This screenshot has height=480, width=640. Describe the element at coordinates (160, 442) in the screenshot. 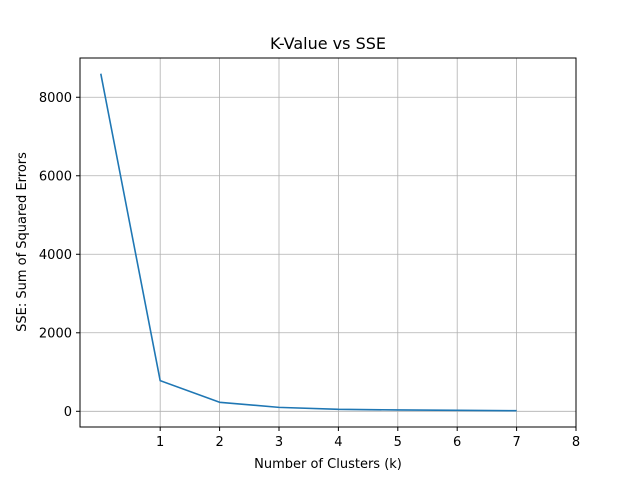

I see `x-tick-label: 1` at that location.